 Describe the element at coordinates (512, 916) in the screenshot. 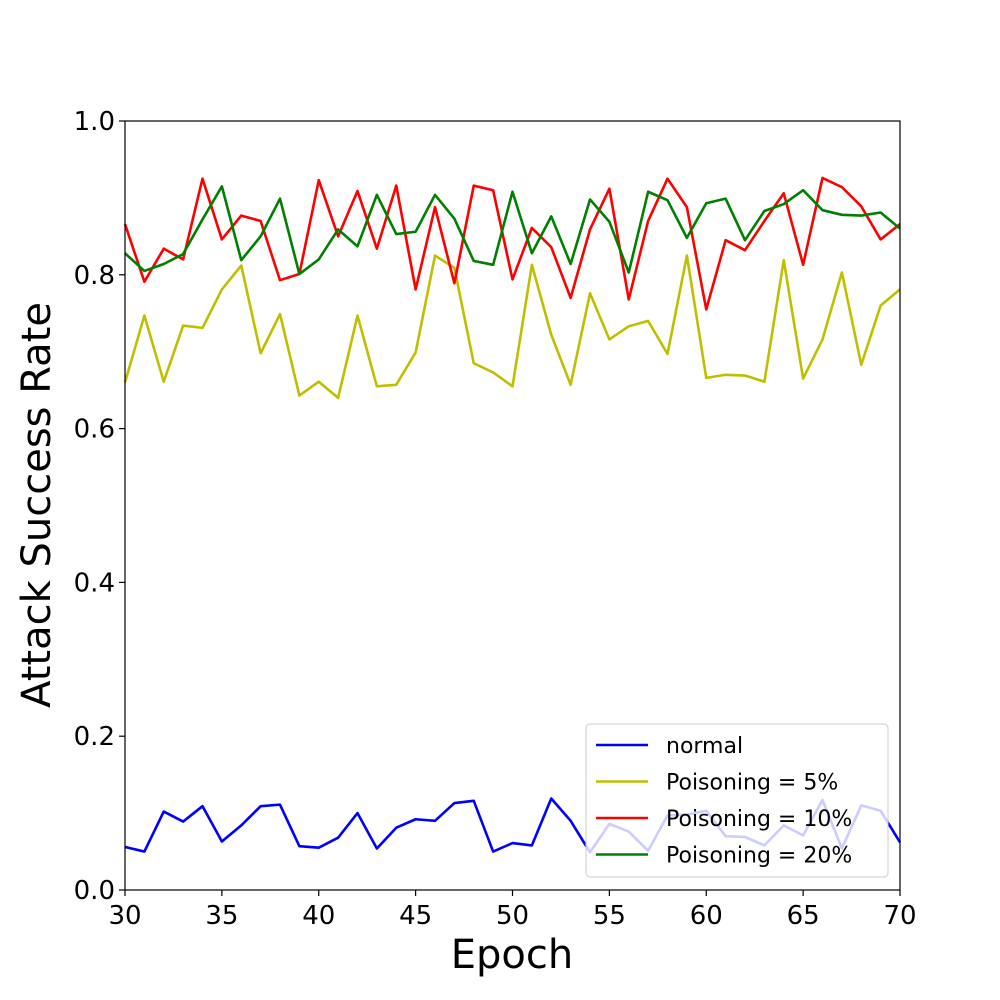

I see `x-tick-label: 50` at that location.